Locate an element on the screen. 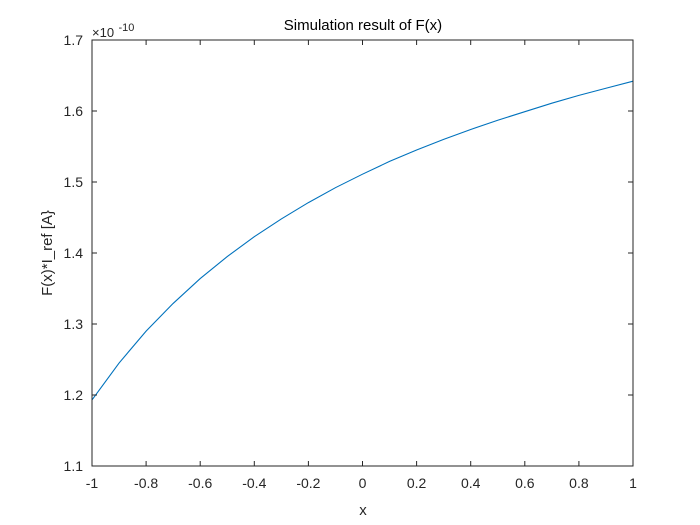  x-tick-label: -0.8 is located at coordinates (146, 483).